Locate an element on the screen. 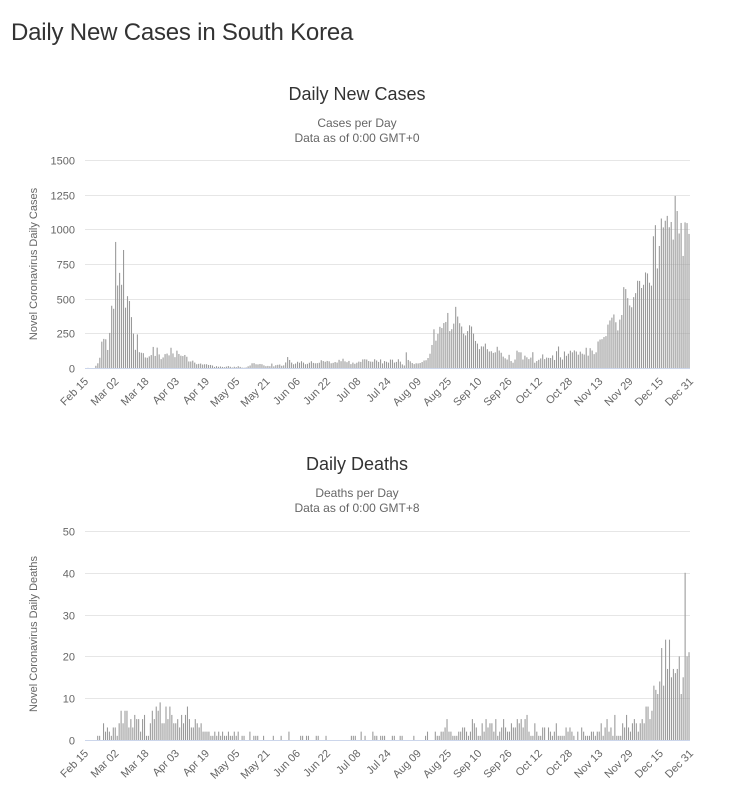 This screenshot has width=741, height=805. x-tick-label: Dec 31 is located at coordinates (679, 764).